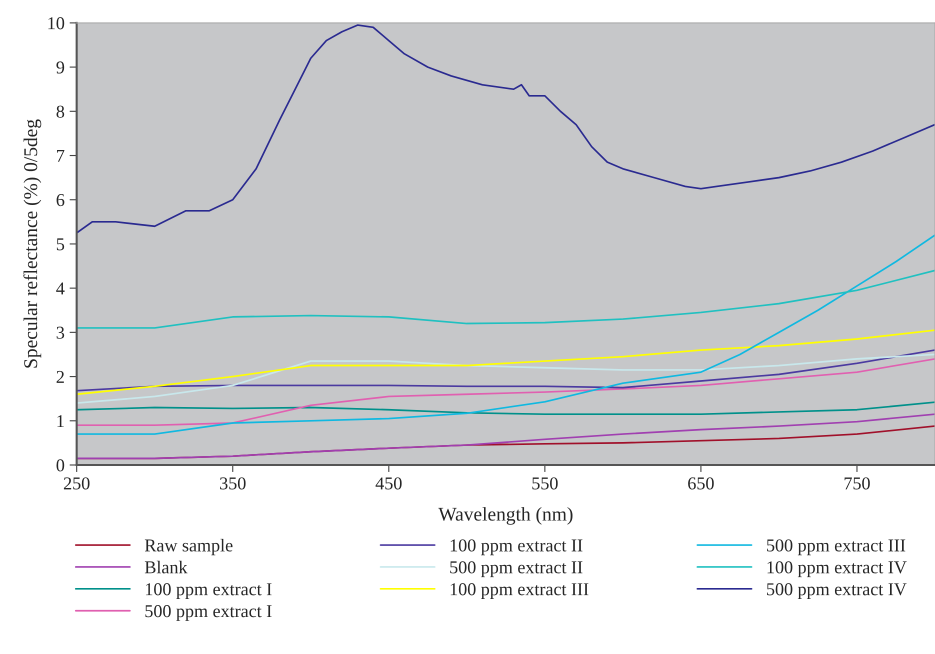  Describe the element at coordinates (60, 112) in the screenshot. I see `y-tick-label: 8` at that location.